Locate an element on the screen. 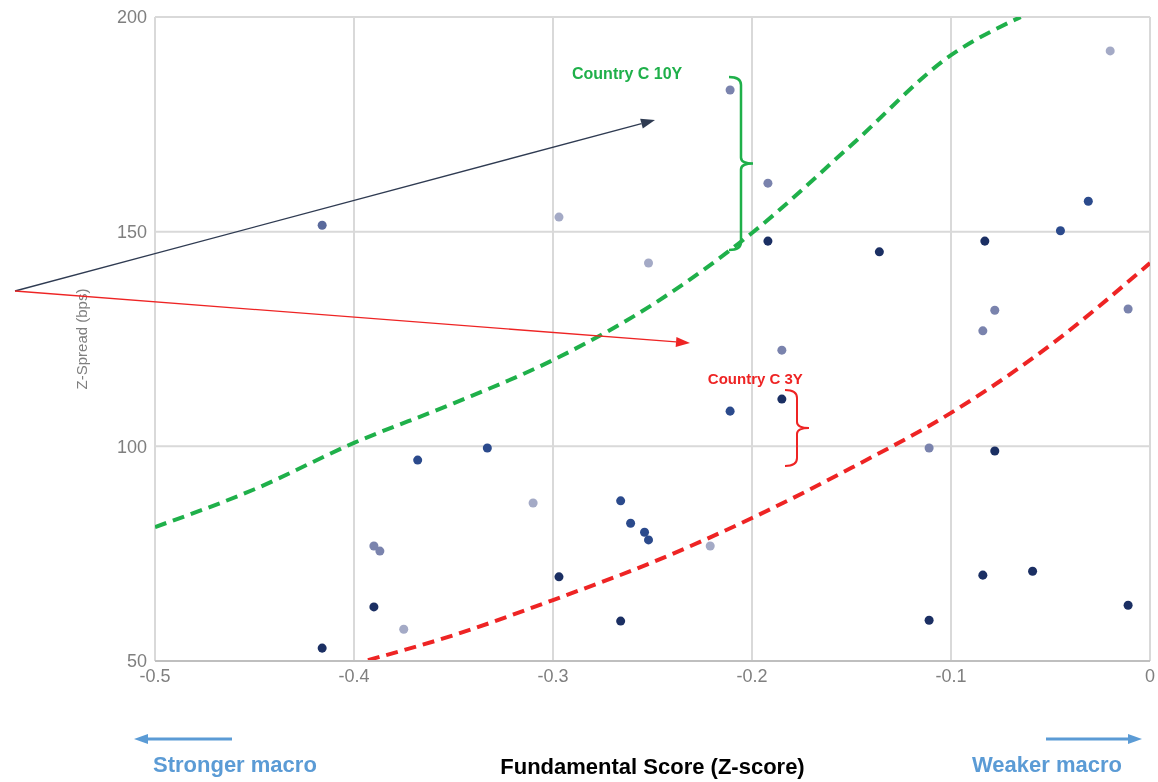 This screenshot has width=1158, height=782. x-tick-label: -0.1 is located at coordinates (951, 675).